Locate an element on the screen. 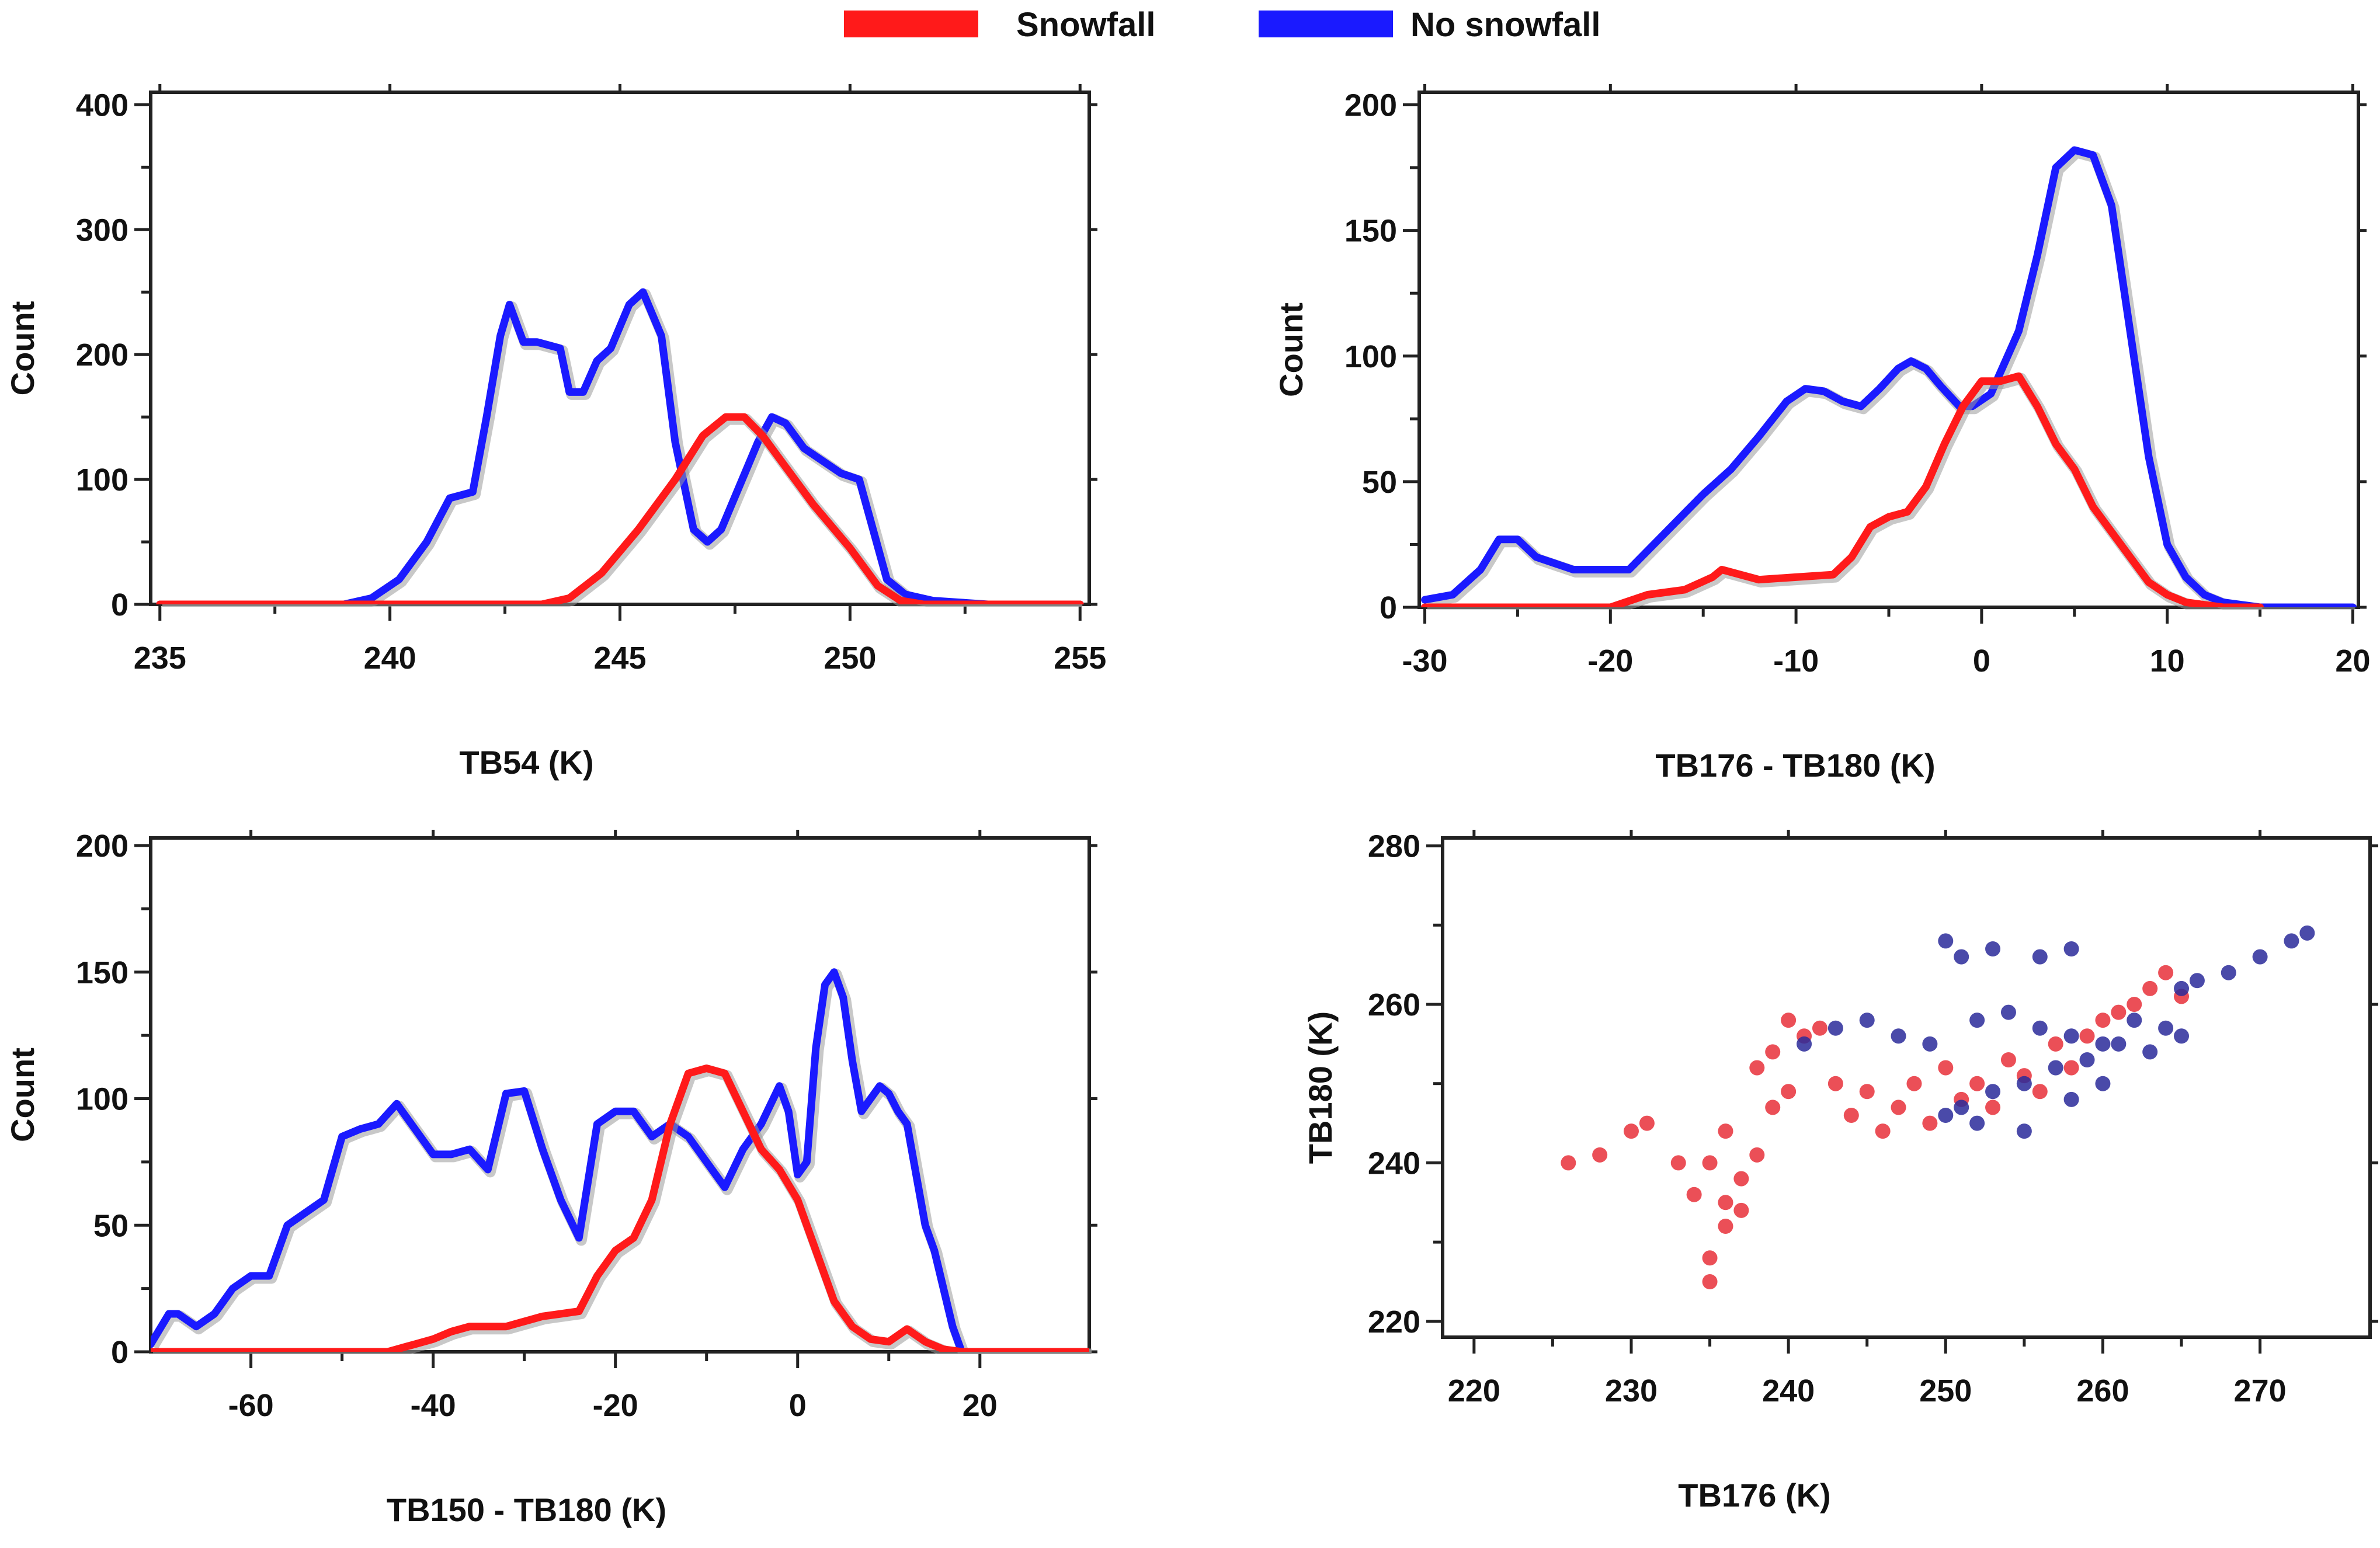 Image resolution: width=2380 pixels, height=1548 pixels. x-axis-title: TB176 (K) is located at coordinates (1754, 1495).